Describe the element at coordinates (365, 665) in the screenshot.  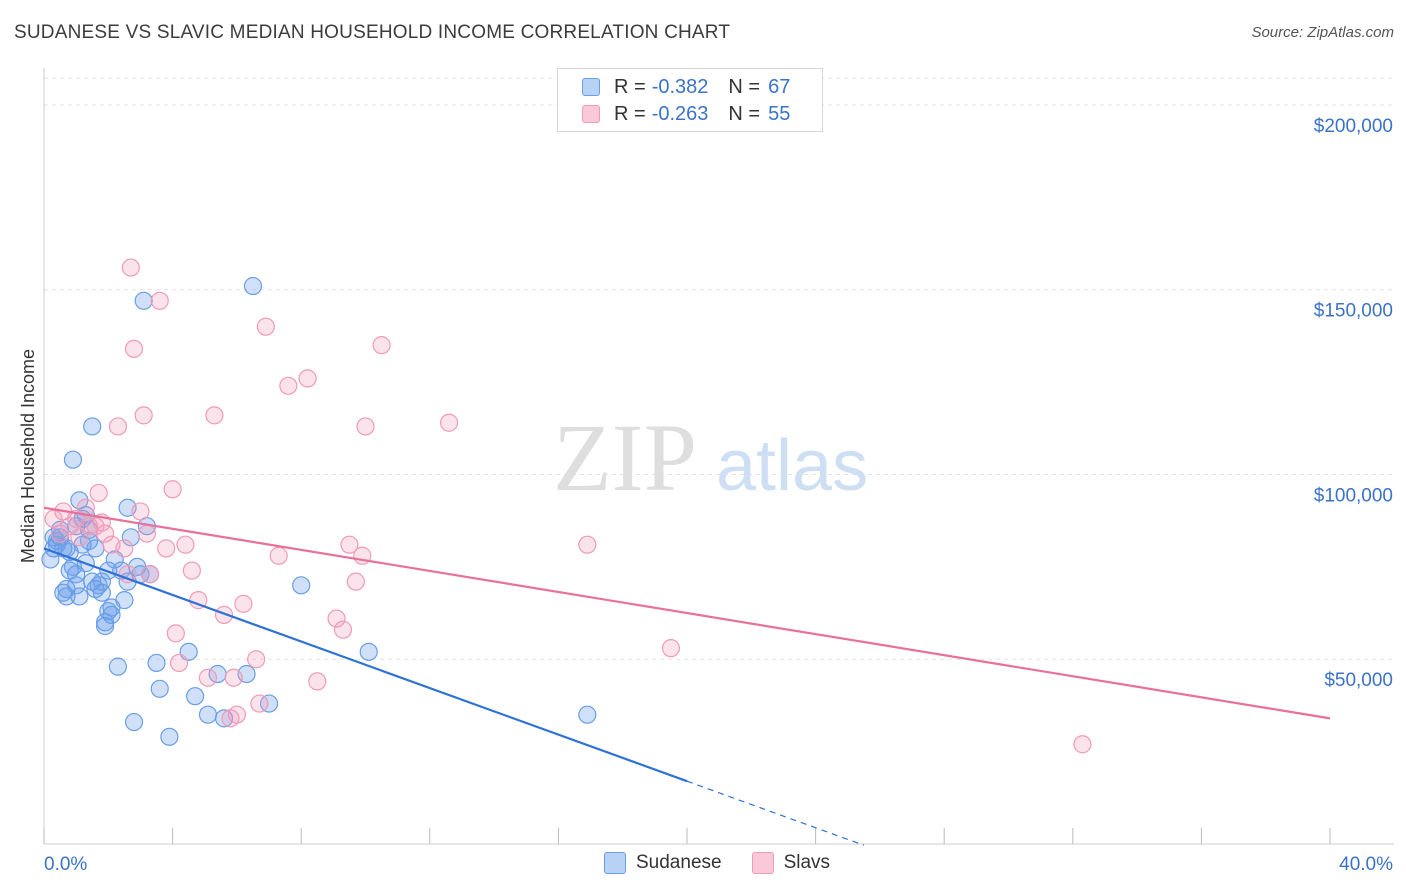
I see `sudanese-trend-line` at that location.